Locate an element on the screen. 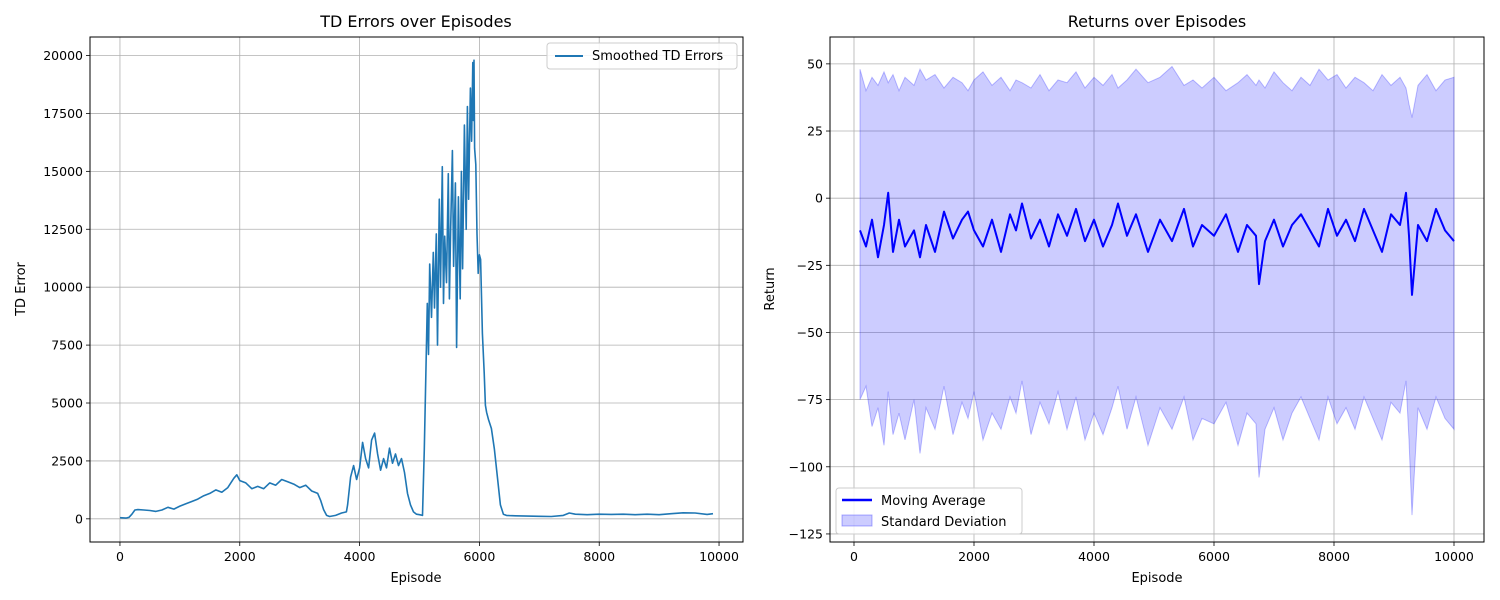  y-tick-label: 17500 is located at coordinates (63, 113).